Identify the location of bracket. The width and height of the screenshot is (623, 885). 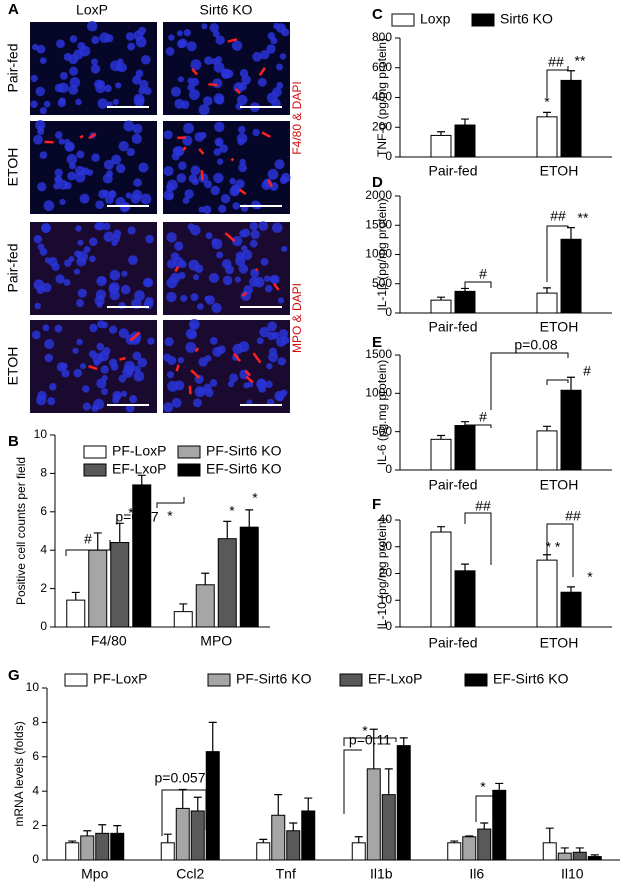
(478, 426).